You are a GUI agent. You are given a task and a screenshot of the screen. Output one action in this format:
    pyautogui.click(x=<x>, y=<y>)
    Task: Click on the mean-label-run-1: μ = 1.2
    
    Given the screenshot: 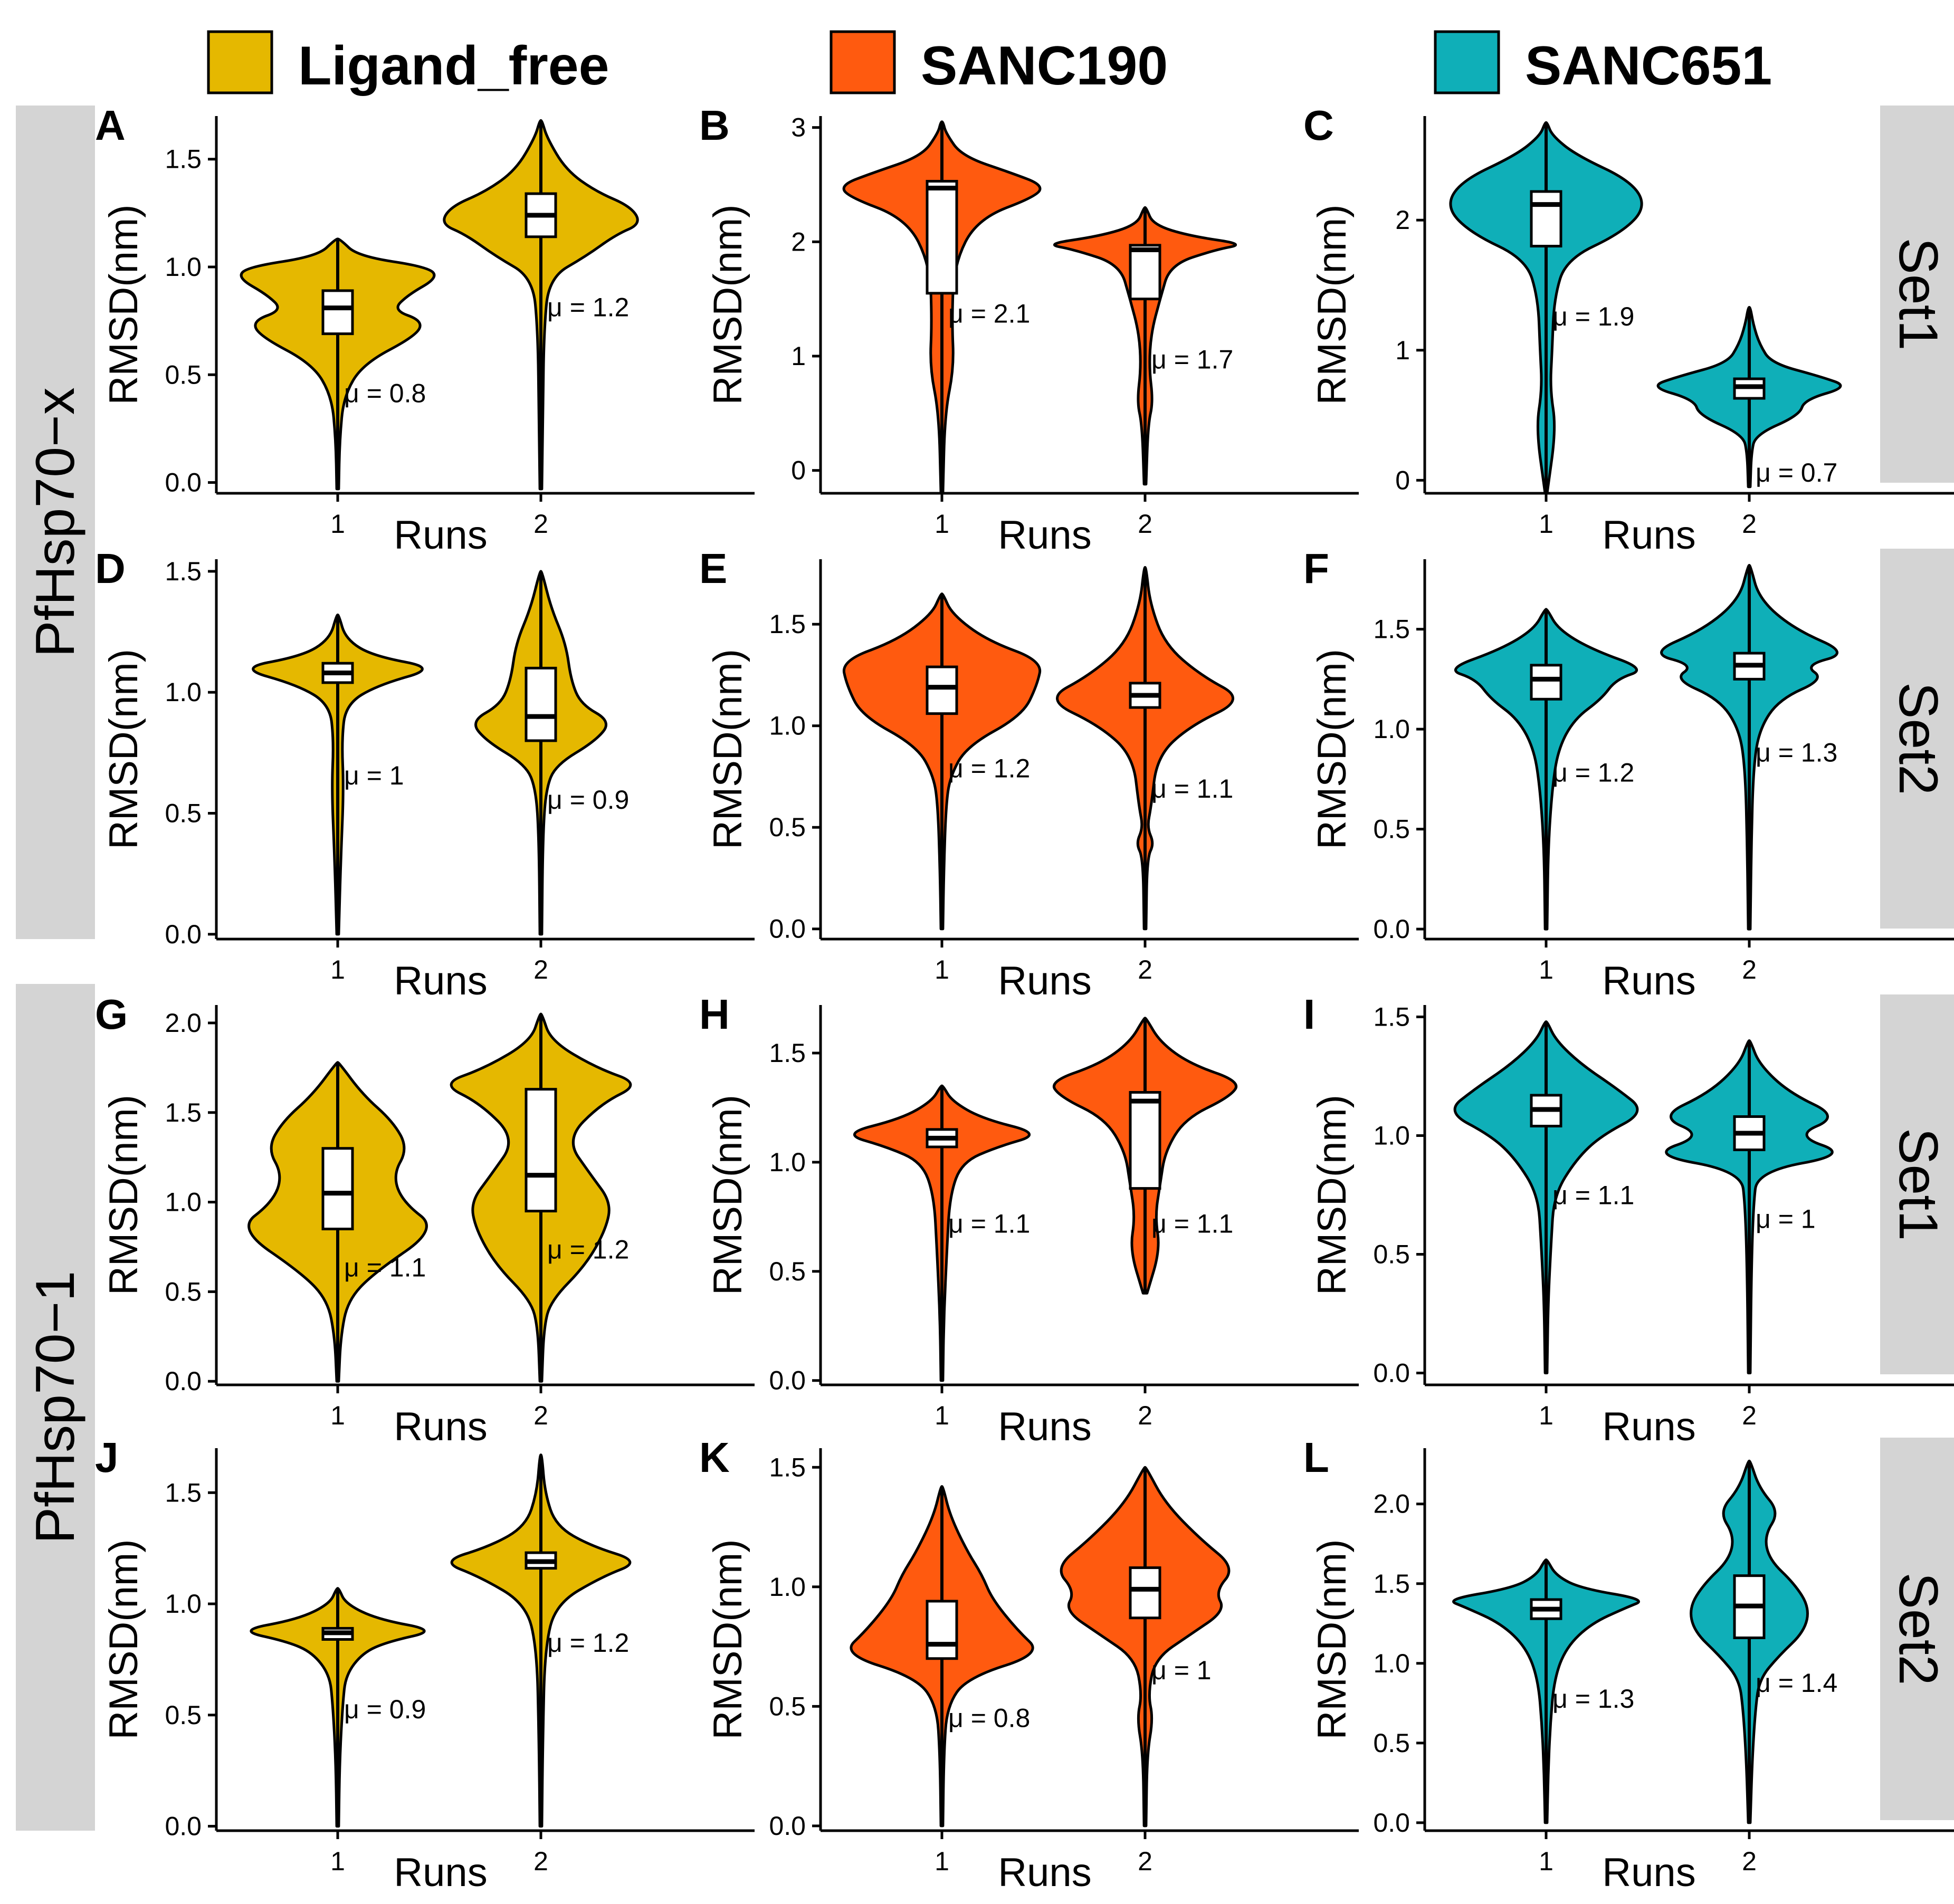 What is the action you would take?
    pyautogui.click(x=1593, y=772)
    